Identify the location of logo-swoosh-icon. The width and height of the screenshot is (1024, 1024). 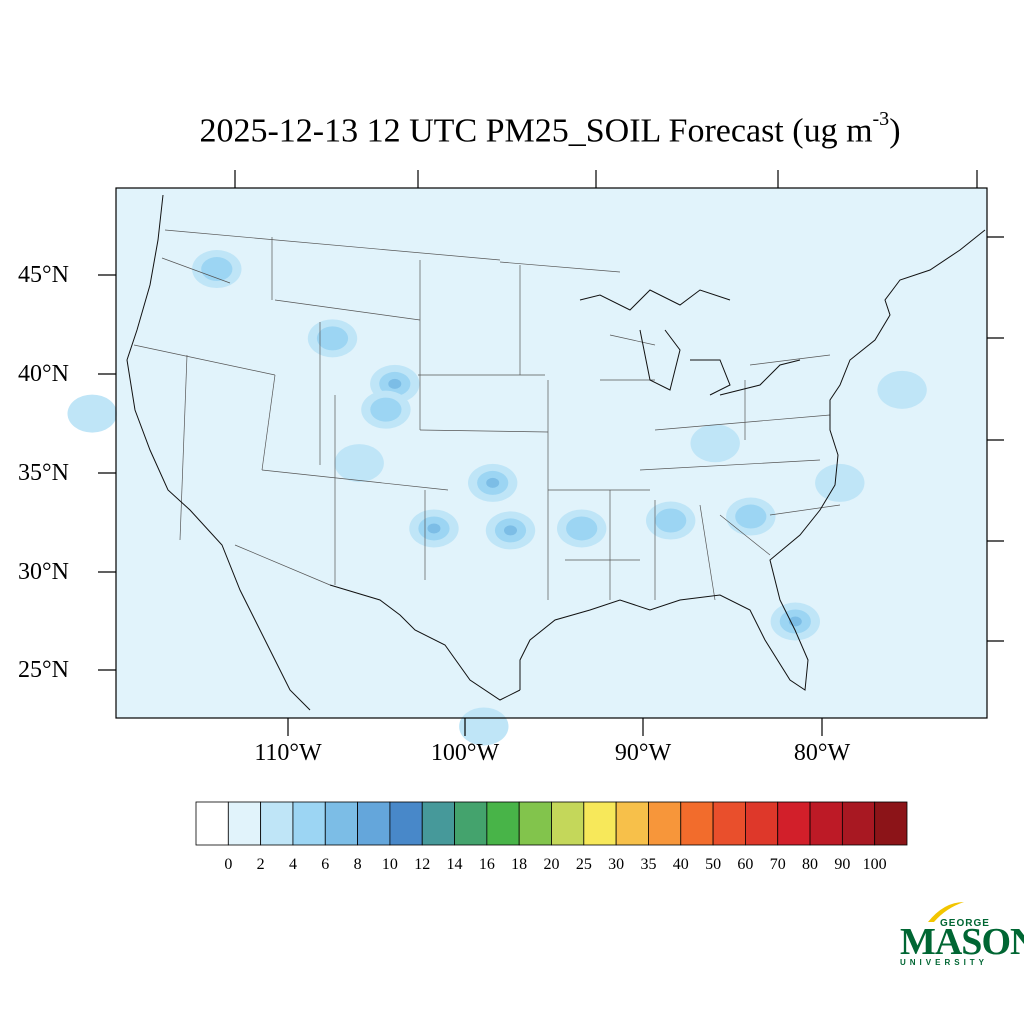
(946, 912).